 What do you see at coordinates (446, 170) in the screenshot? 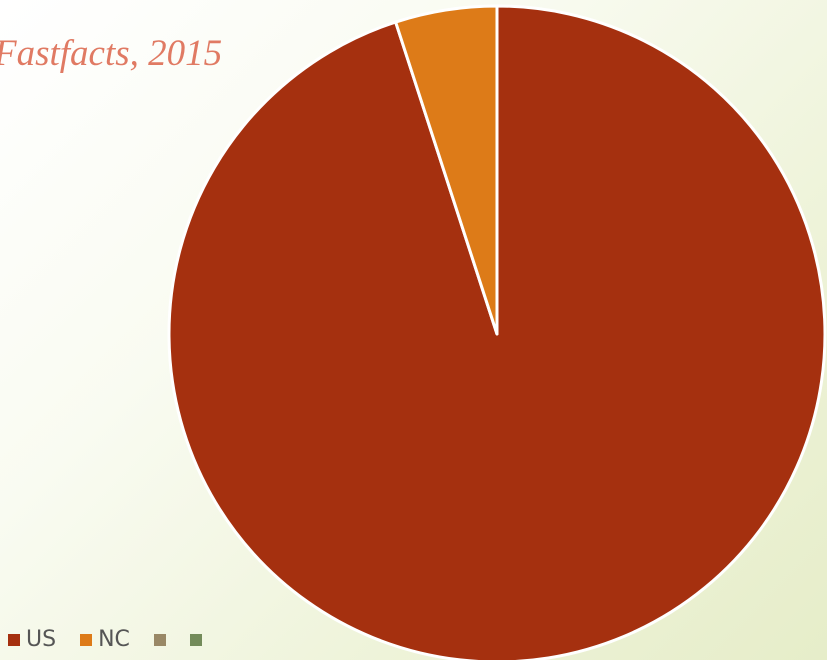
I see `pie-slice-nc` at bounding box center [446, 170].